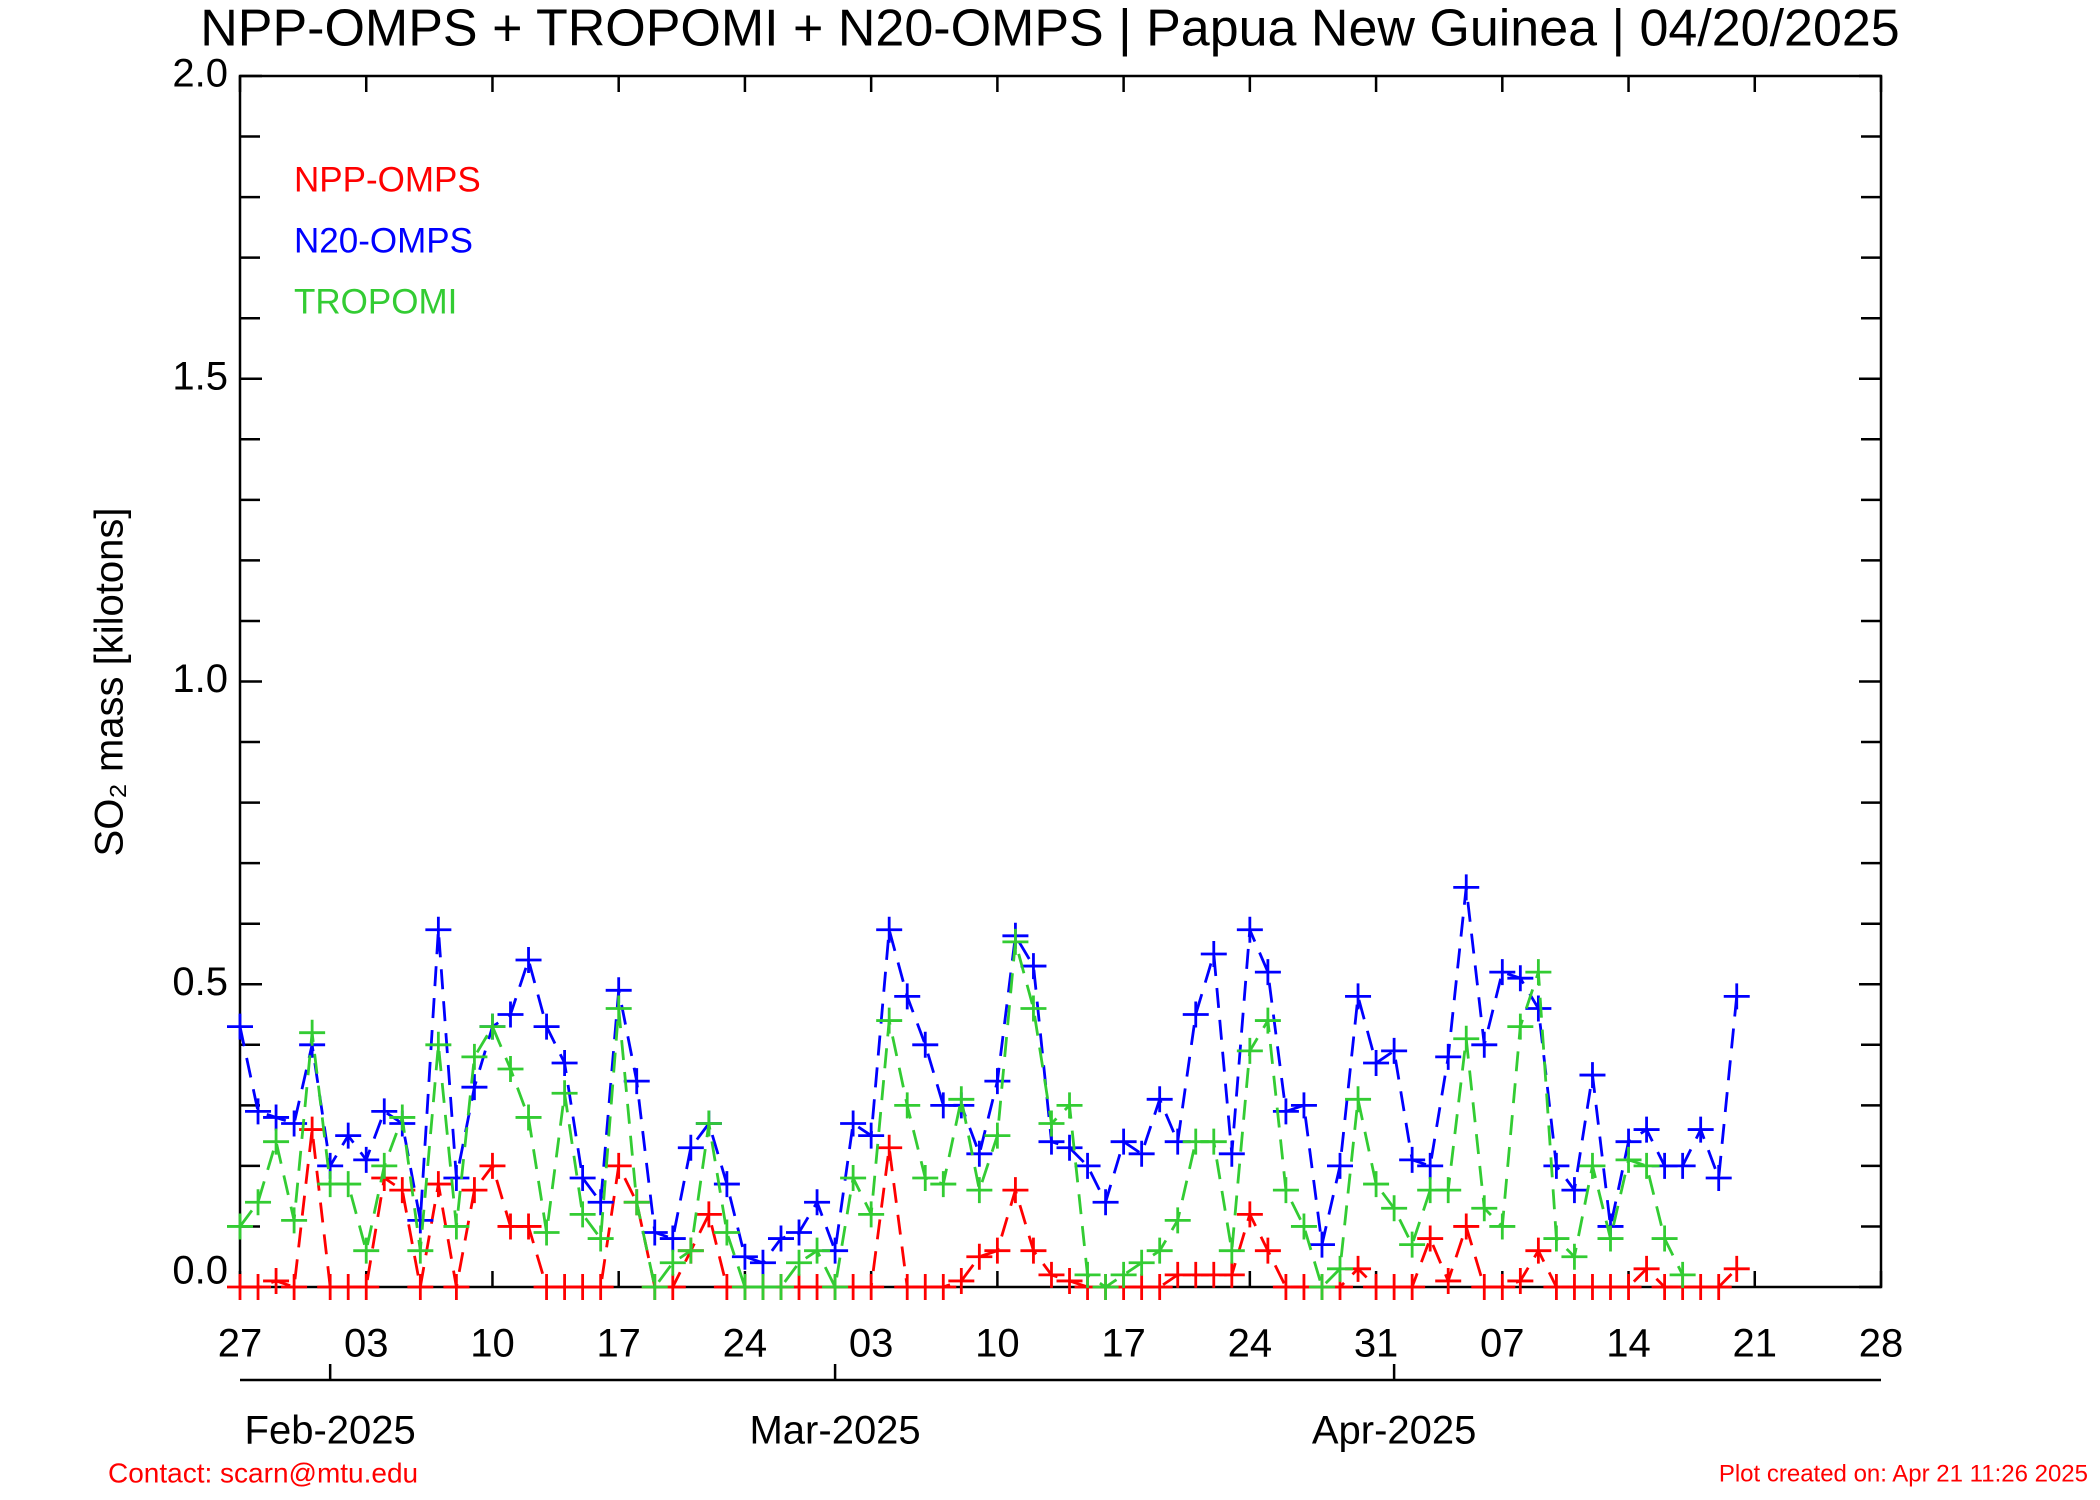 The height and width of the screenshot is (1500, 2100). What do you see at coordinates (1394, 1431) in the screenshot?
I see `month-label: Apr-2025` at bounding box center [1394, 1431].